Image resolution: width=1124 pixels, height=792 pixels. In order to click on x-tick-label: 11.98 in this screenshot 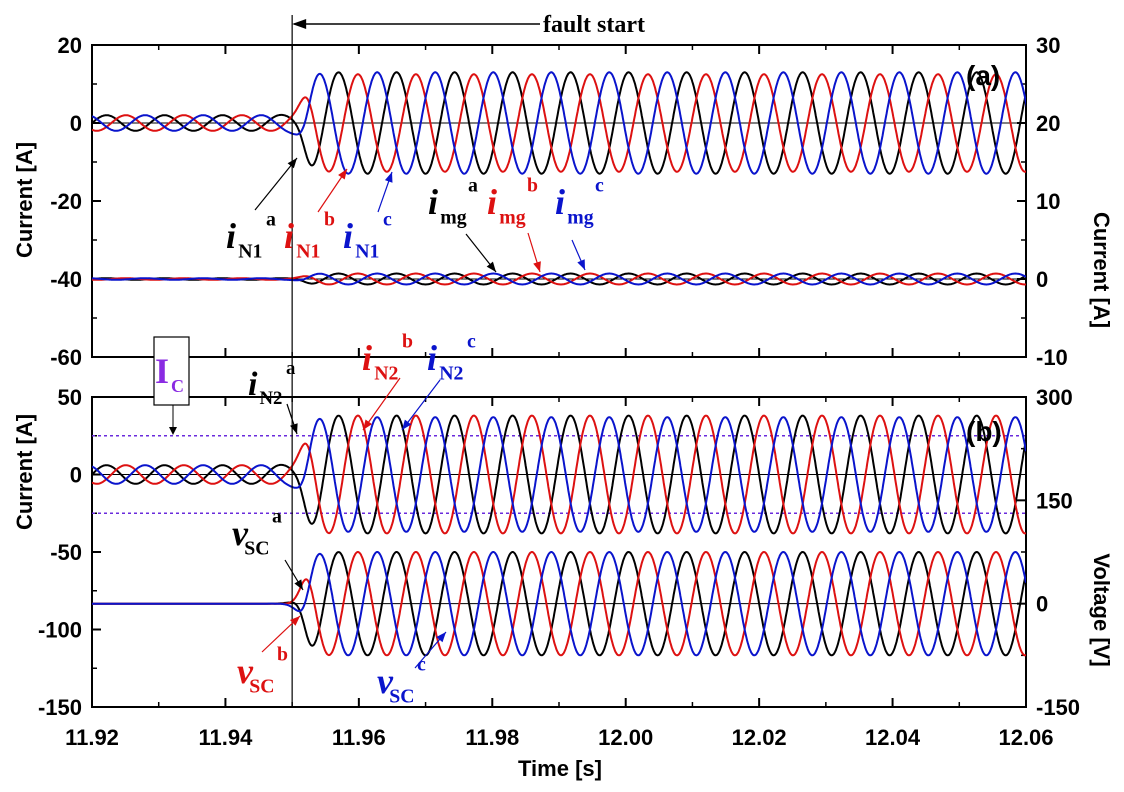, I will do `click(492, 737)`.